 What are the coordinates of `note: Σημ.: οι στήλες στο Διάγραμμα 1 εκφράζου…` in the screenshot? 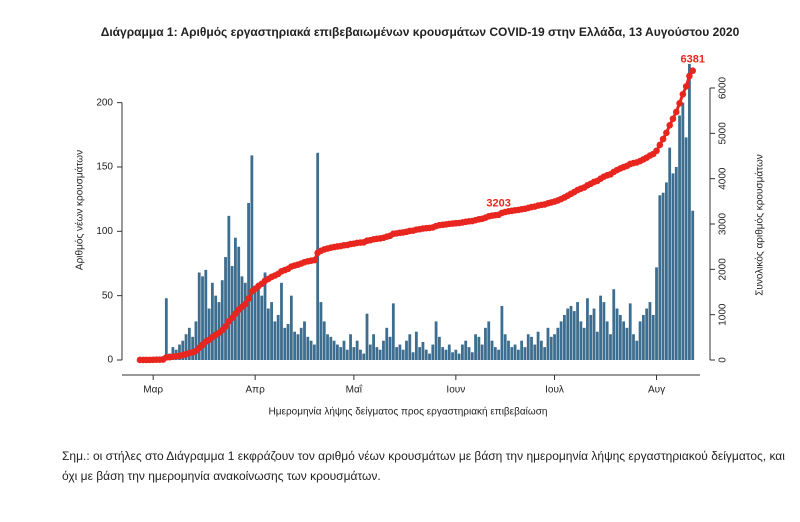 It's located at (423, 466).